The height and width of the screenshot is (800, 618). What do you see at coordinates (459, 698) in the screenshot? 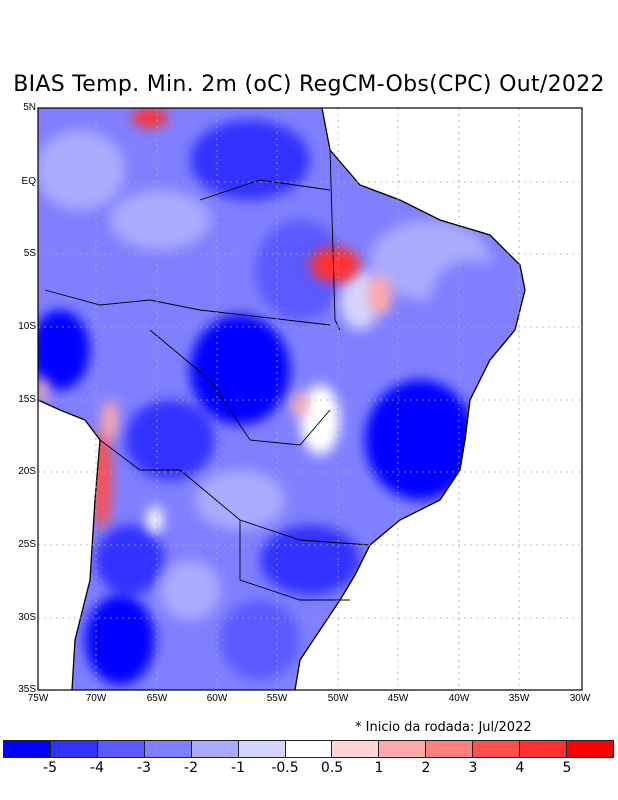
I see `lon-label: 40W` at bounding box center [459, 698].